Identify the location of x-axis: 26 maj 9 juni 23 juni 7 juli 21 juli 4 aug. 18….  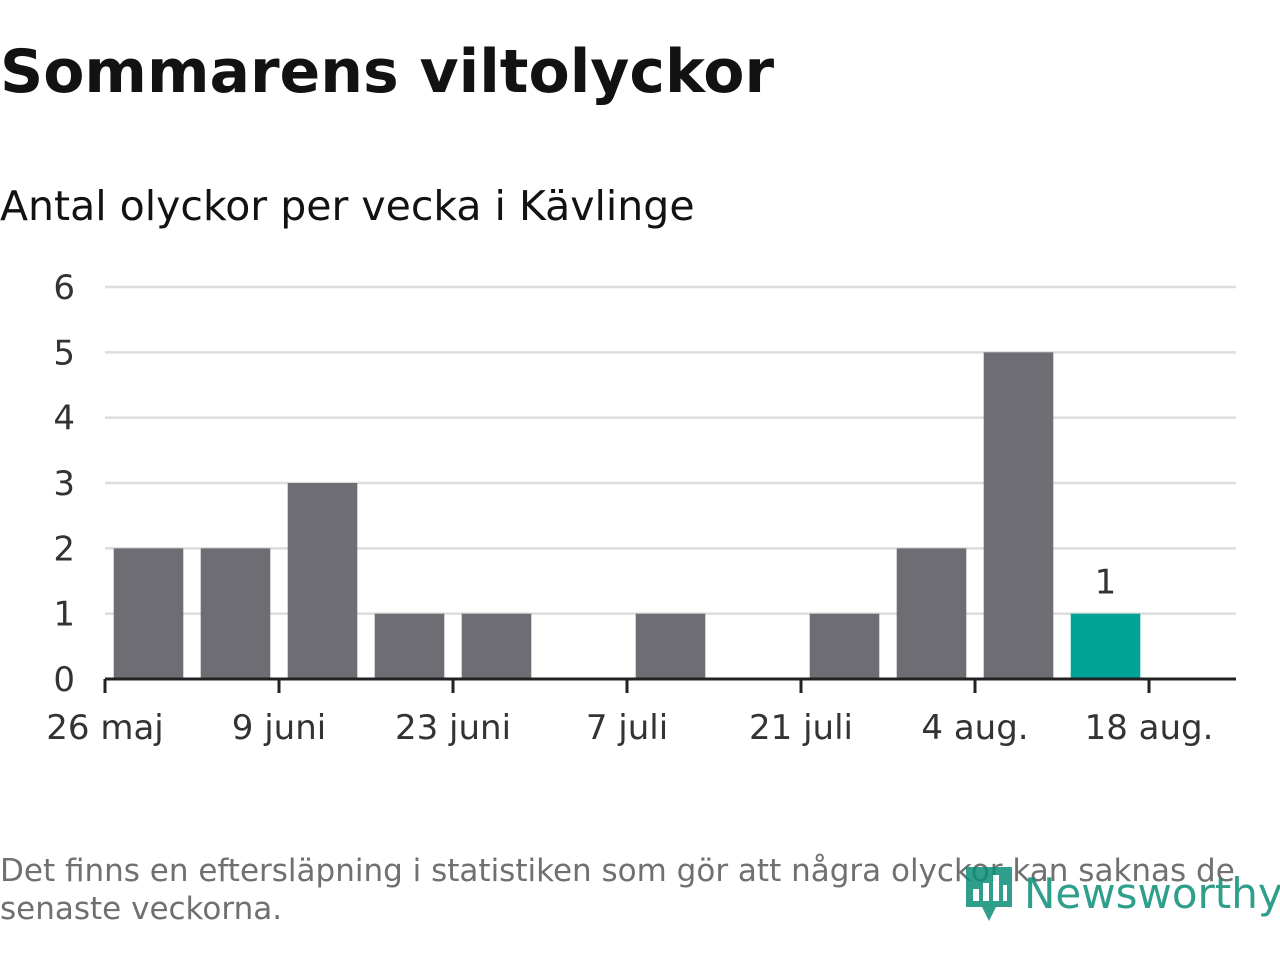
(641, 712).